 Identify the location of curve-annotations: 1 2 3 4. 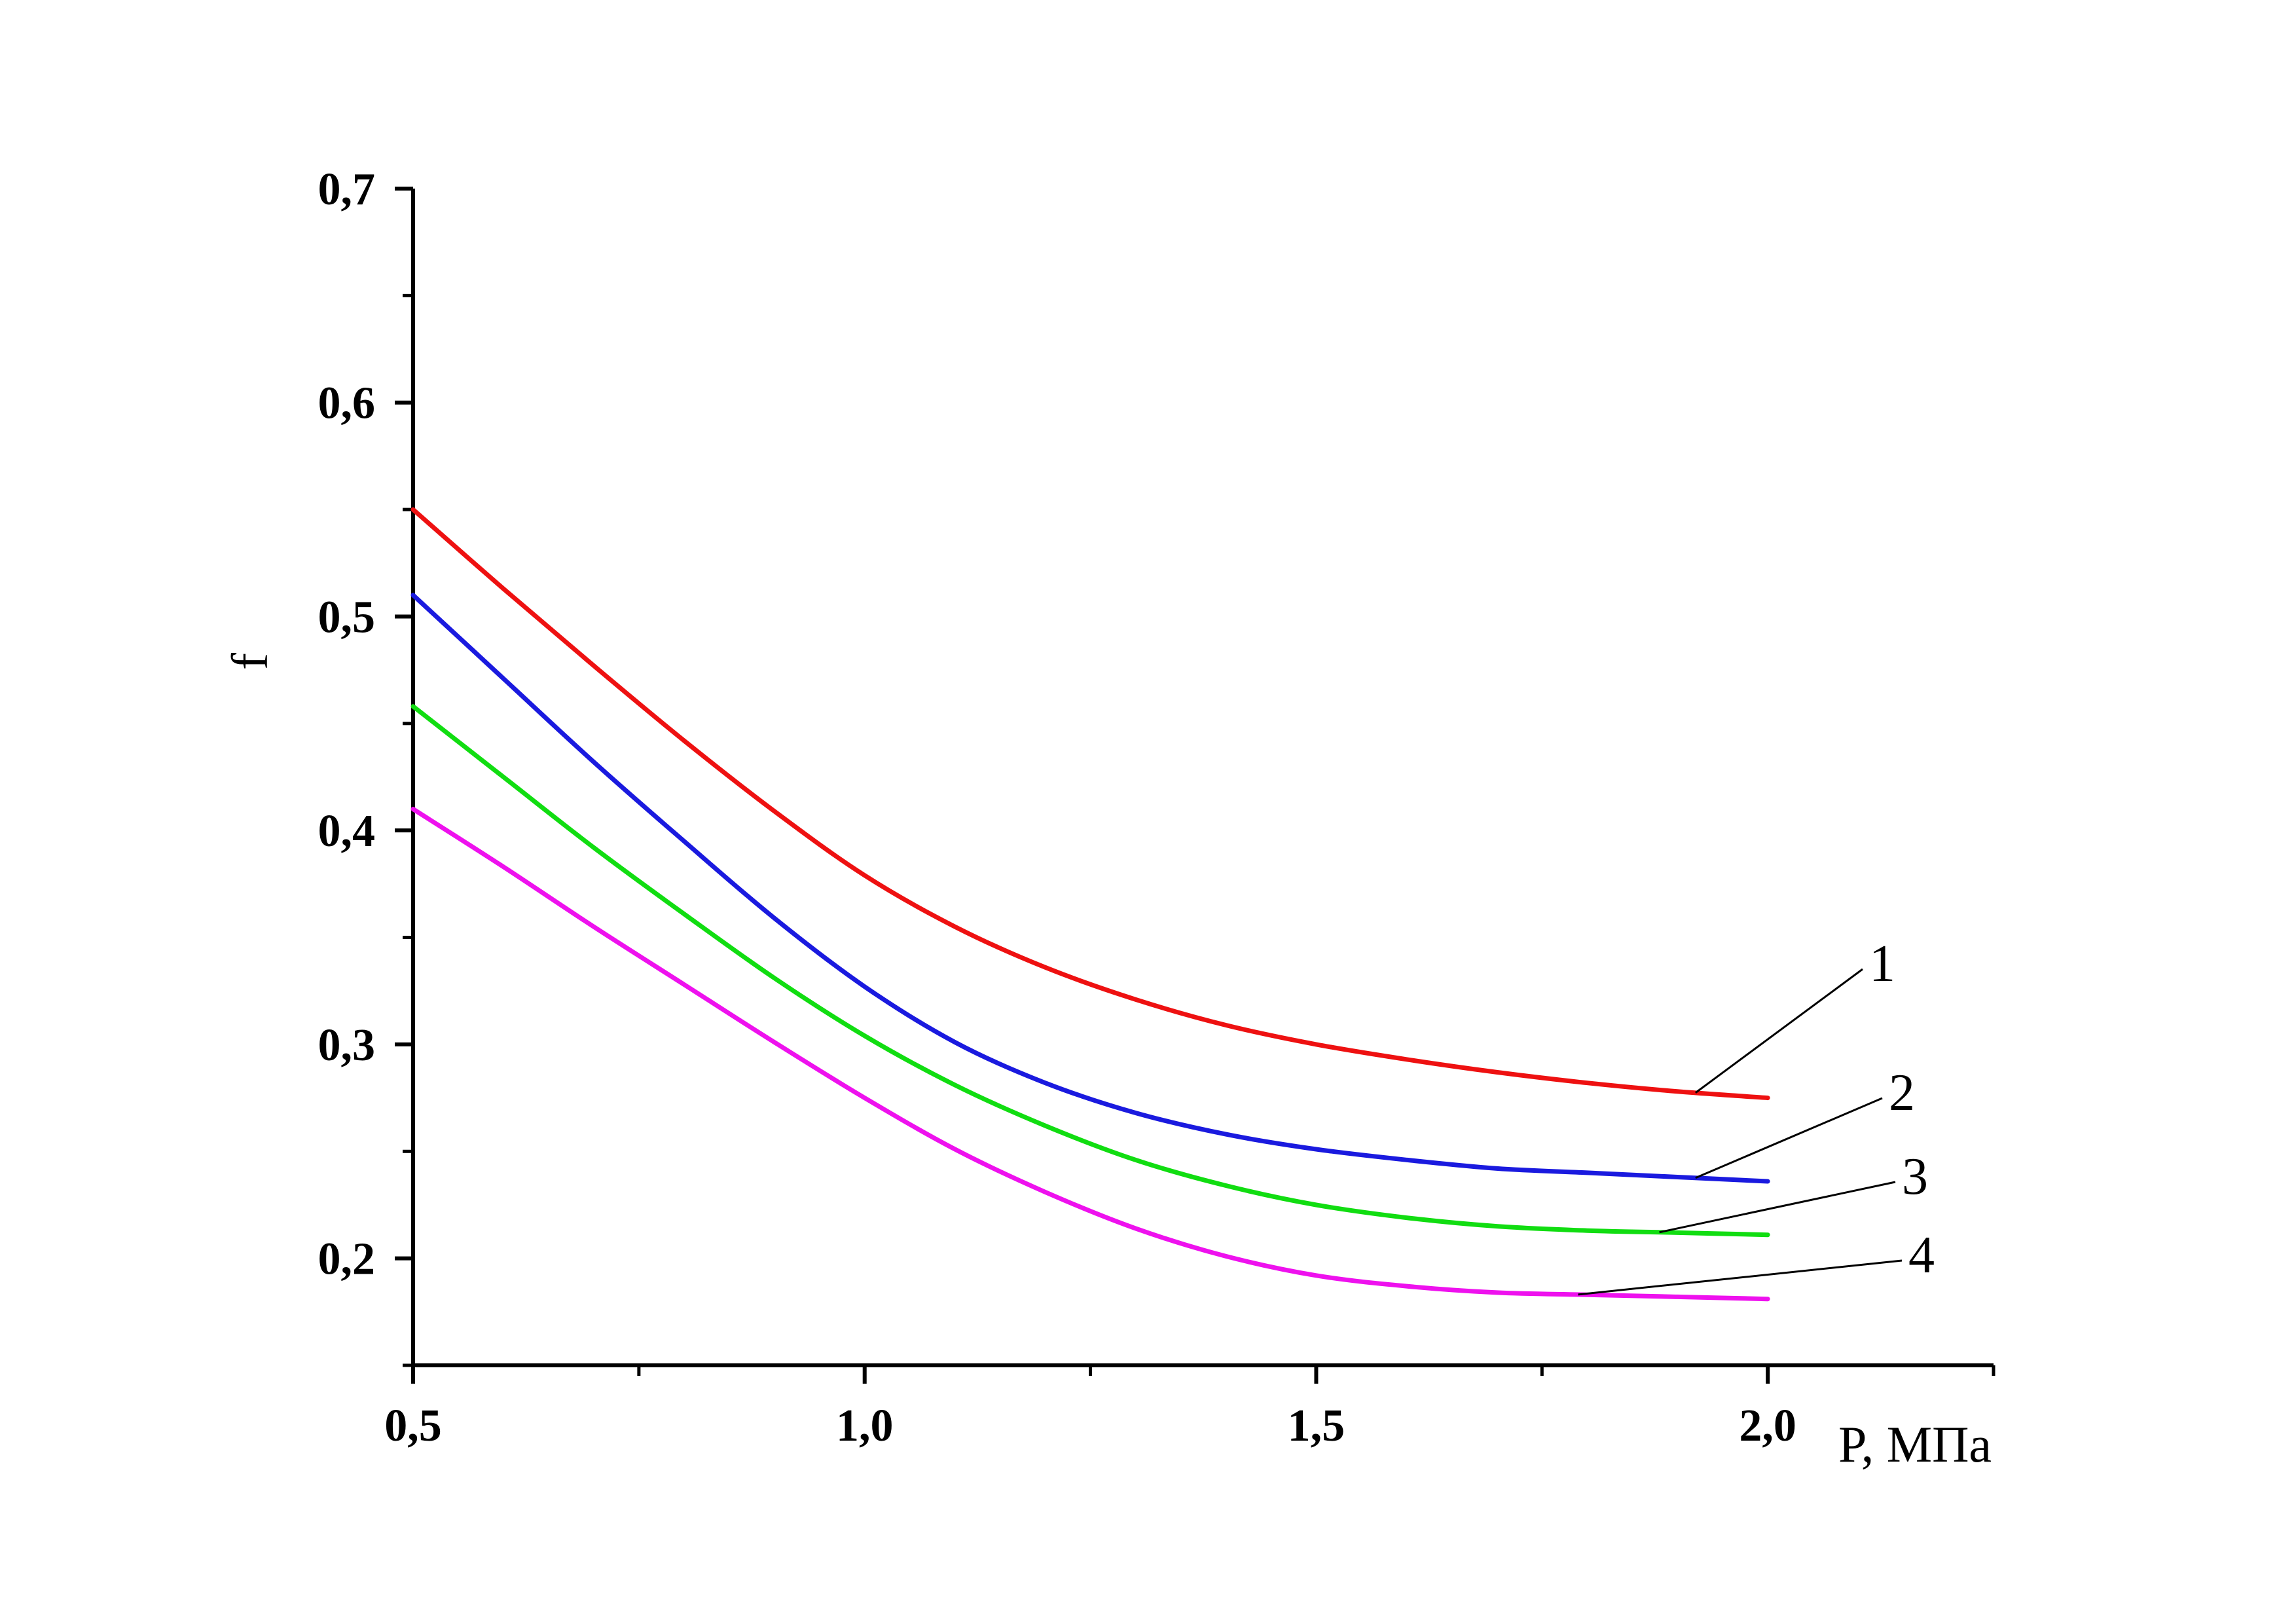
(1756, 1115).